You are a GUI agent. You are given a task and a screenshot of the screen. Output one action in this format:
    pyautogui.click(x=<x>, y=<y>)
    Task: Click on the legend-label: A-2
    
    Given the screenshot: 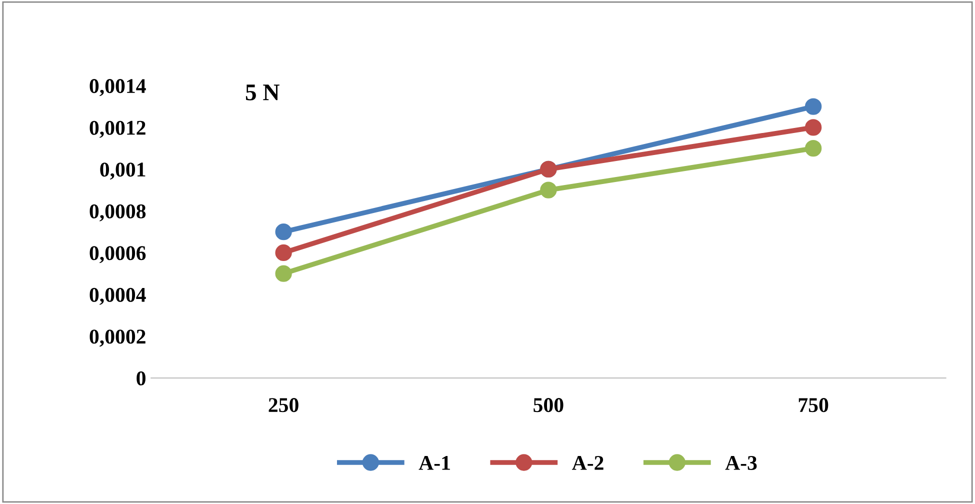 What is the action you would take?
    pyautogui.click(x=588, y=463)
    